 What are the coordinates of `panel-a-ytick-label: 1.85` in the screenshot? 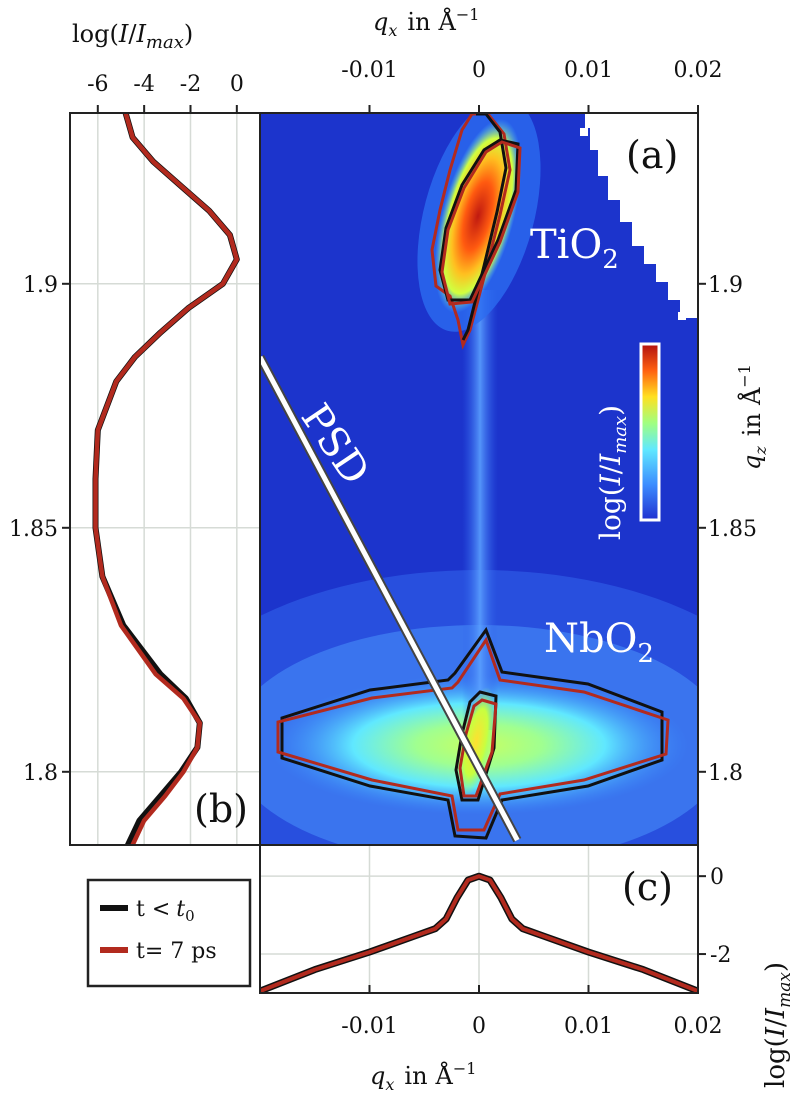 It's located at (732, 529).